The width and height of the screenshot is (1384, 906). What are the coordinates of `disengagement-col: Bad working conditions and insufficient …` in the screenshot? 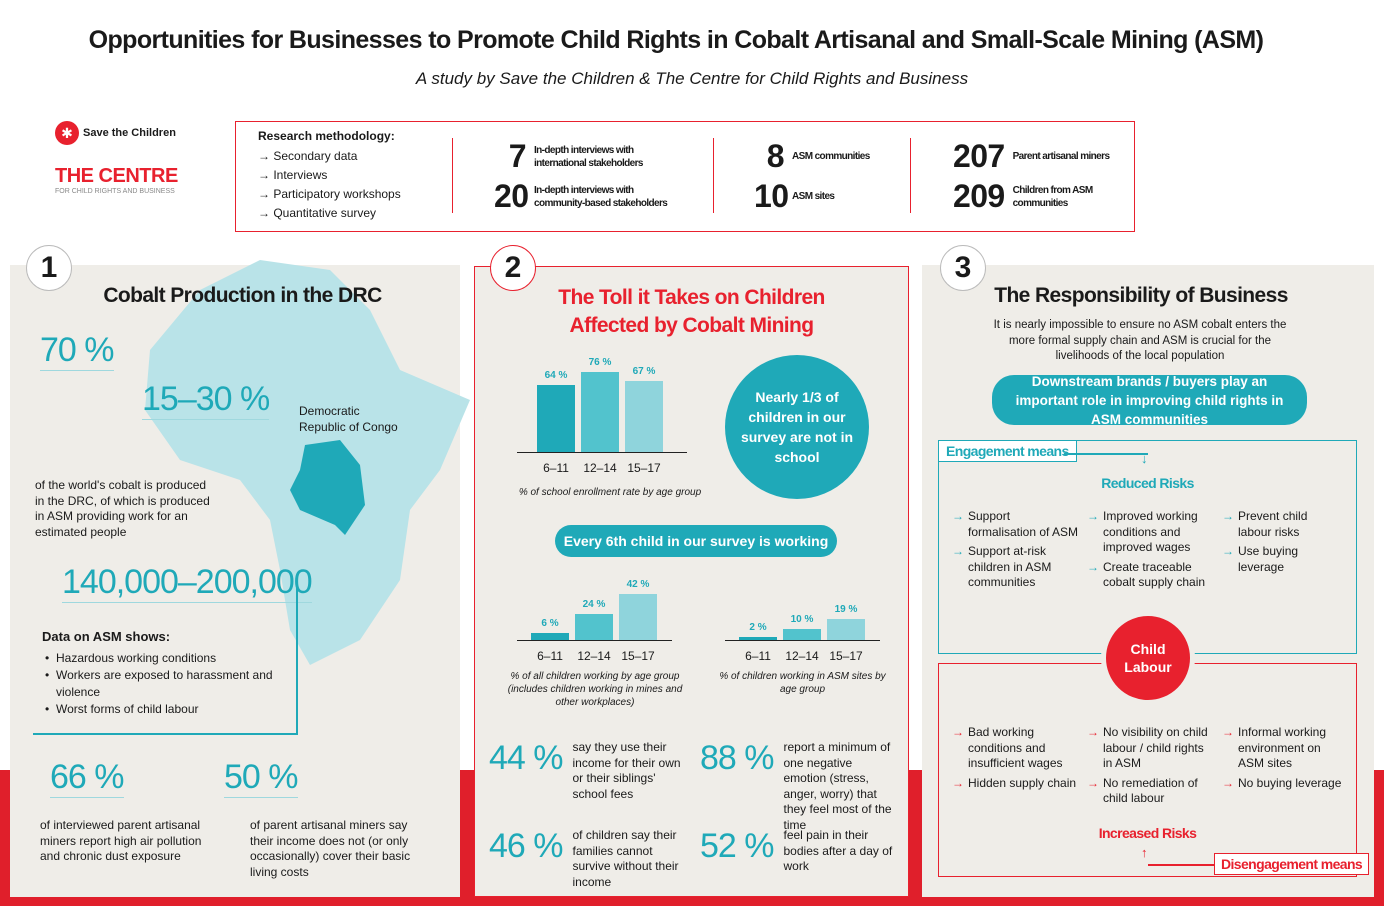 It's located at (1016, 760).